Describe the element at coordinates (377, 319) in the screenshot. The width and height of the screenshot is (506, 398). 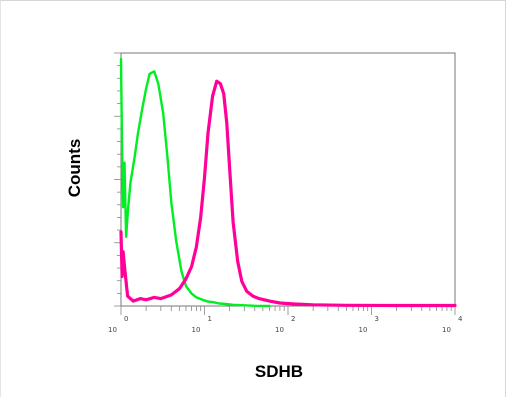
I see `x-tick-label-exponent: 3` at that location.